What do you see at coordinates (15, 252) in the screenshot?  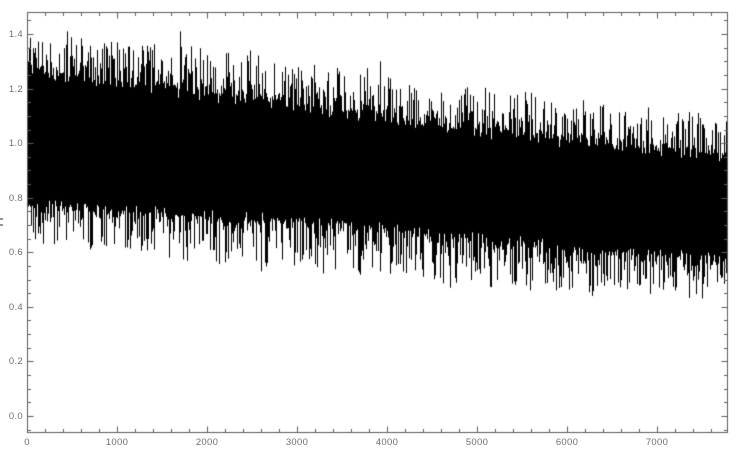 I see `y-tick-label: 0.6` at bounding box center [15, 252].